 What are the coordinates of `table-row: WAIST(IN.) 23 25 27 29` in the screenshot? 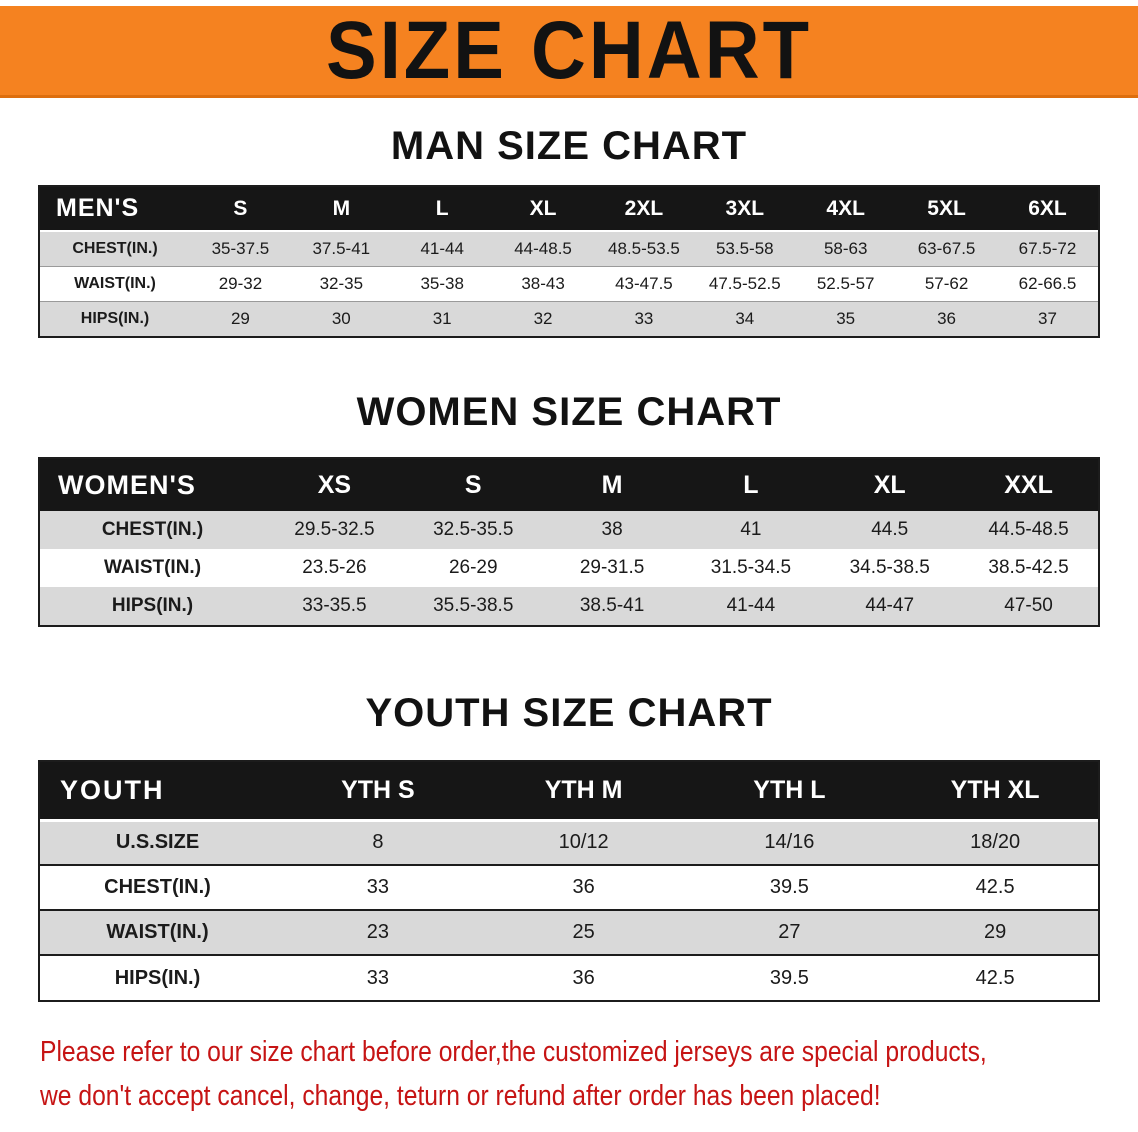 It's located at (569, 932).